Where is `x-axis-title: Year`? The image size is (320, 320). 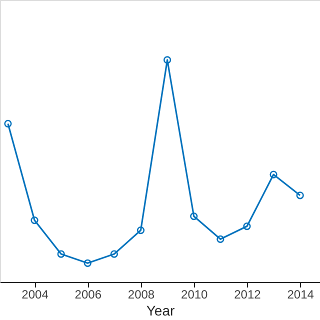 x-axis-title: Year is located at coordinates (160, 310).